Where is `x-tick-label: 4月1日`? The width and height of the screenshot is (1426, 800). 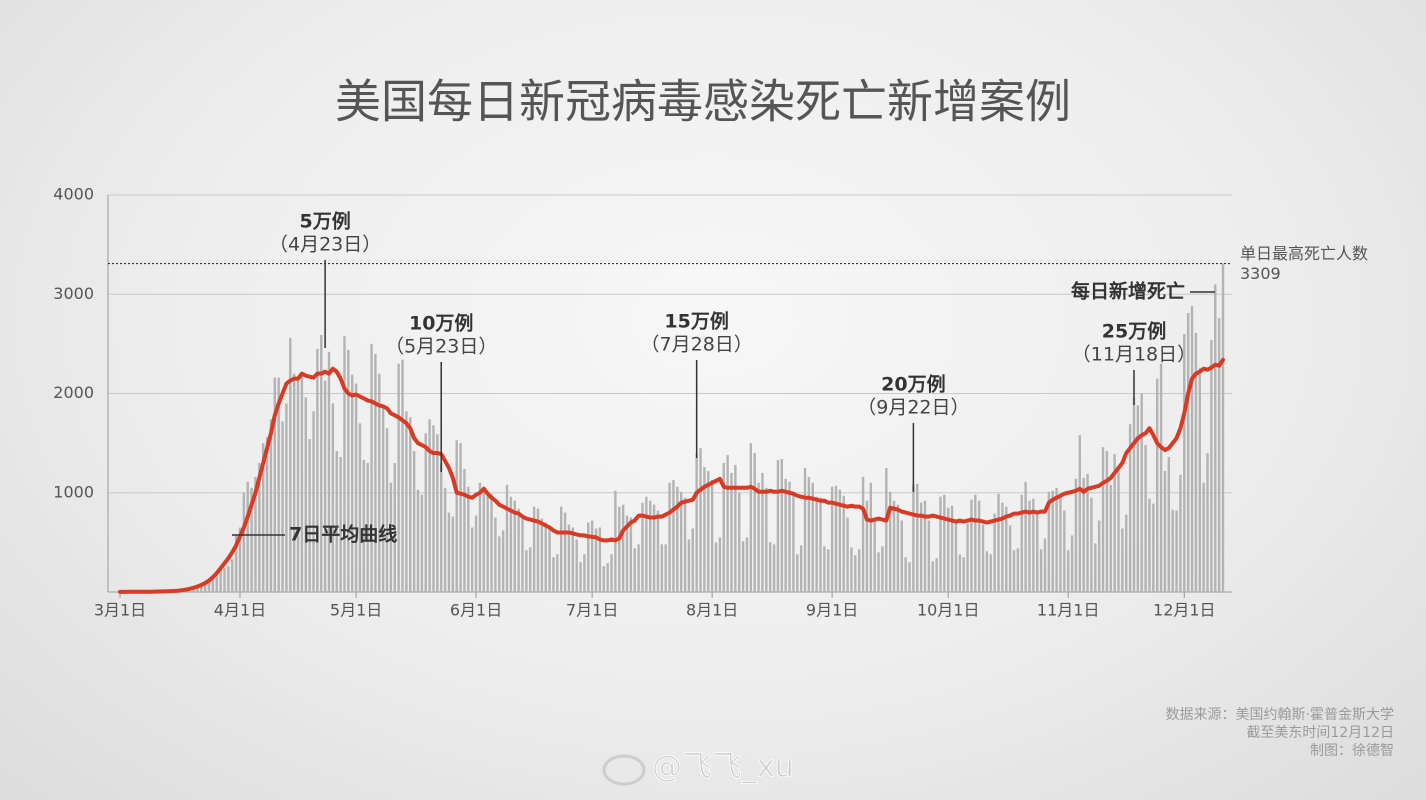 x-tick-label: 4月1日 is located at coordinates (240, 610).